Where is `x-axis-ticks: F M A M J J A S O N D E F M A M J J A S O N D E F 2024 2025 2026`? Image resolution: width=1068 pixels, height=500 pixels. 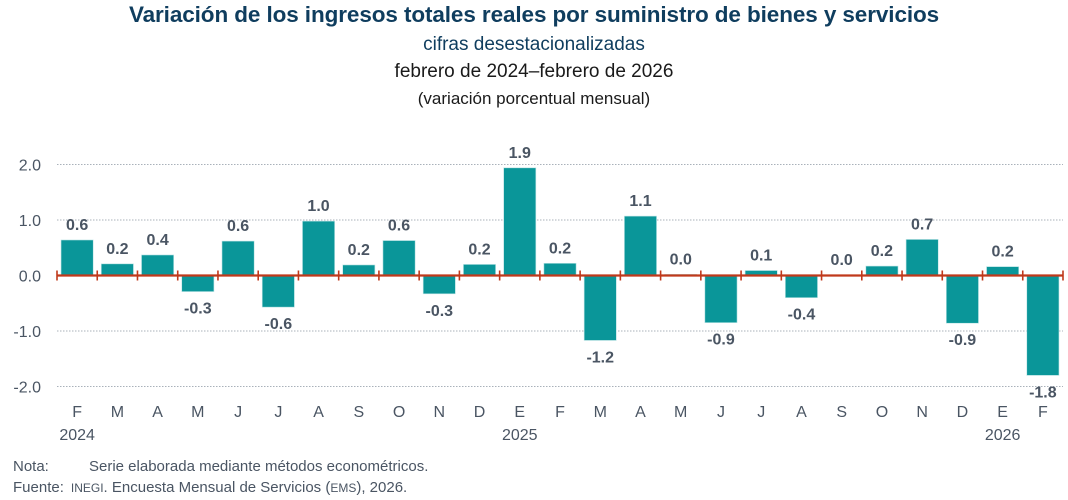 x-axis-ticks: F M A M J J A S O N D E F M A M J J A S O N D E F 2024 2025 2026 is located at coordinates (553, 424).